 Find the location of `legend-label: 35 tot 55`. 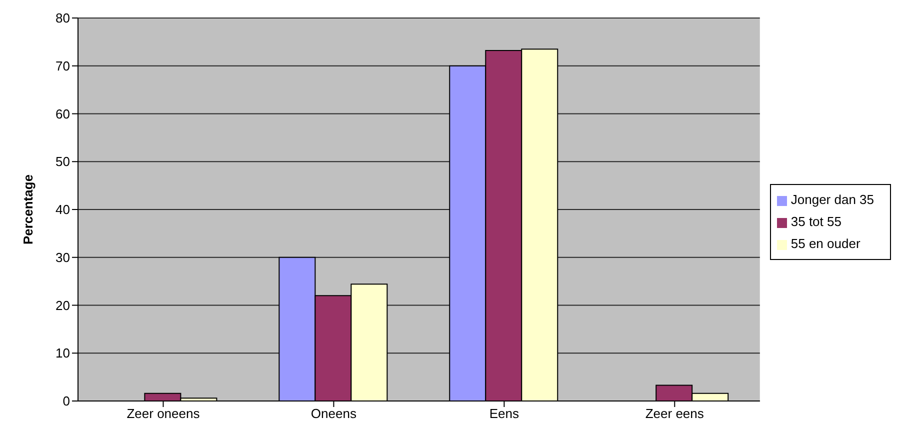

legend-label: 35 tot 55 is located at coordinates (816, 221).